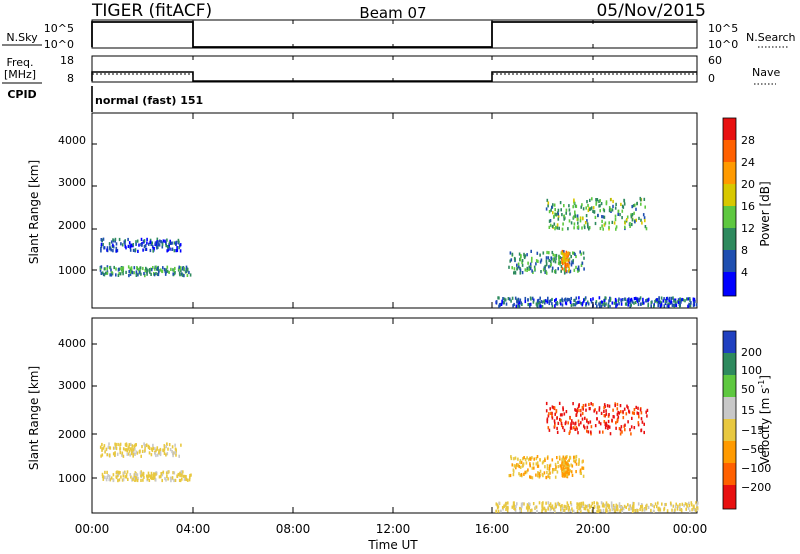 Image resolution: width=800 pixels, height=554 pixels. What do you see at coordinates (715, 60) in the screenshot?
I see `nave-tick-top: 60` at bounding box center [715, 60].